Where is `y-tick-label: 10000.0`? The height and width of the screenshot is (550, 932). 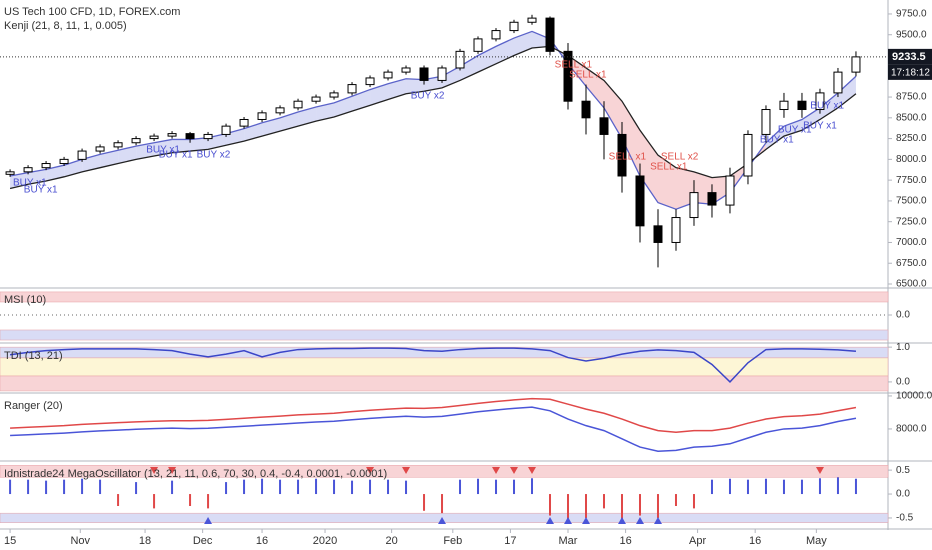
y-tick-label: 10000.0 is located at coordinates (914, 396).